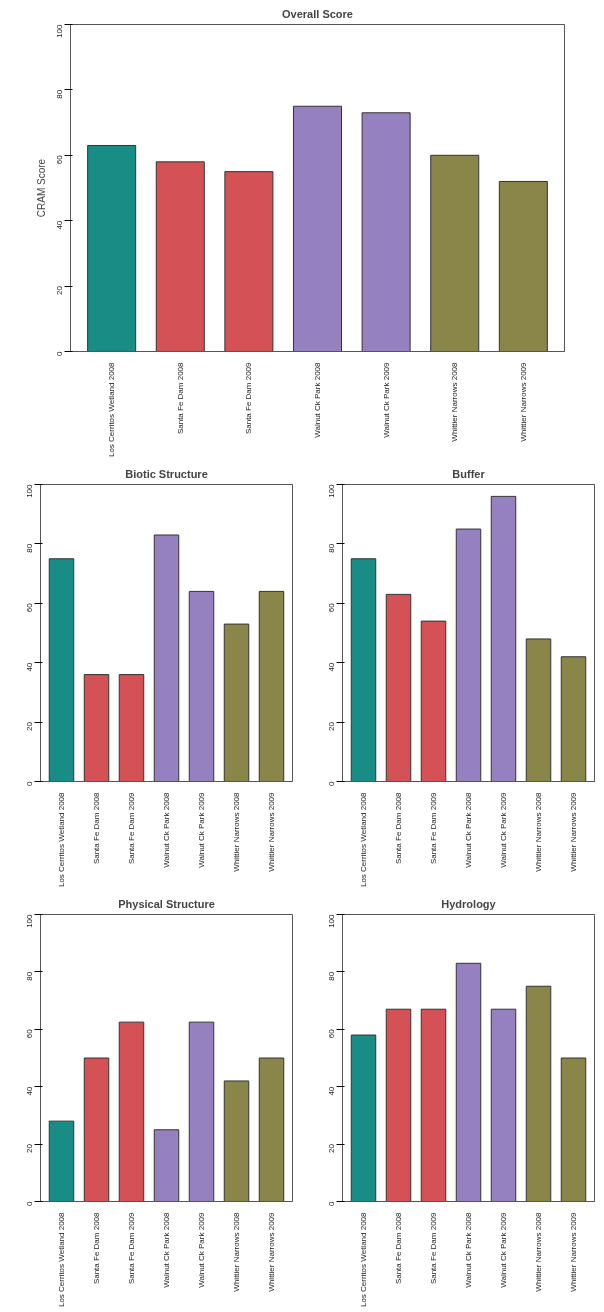 This screenshot has height=1312, width=604. I want to click on chart-title: Physical Structure, so click(166, 903).